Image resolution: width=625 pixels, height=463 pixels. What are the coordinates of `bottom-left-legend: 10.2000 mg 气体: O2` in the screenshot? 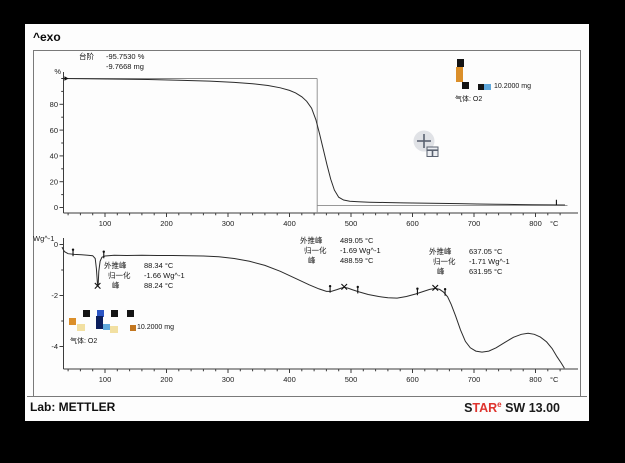 It's located at (130, 329).